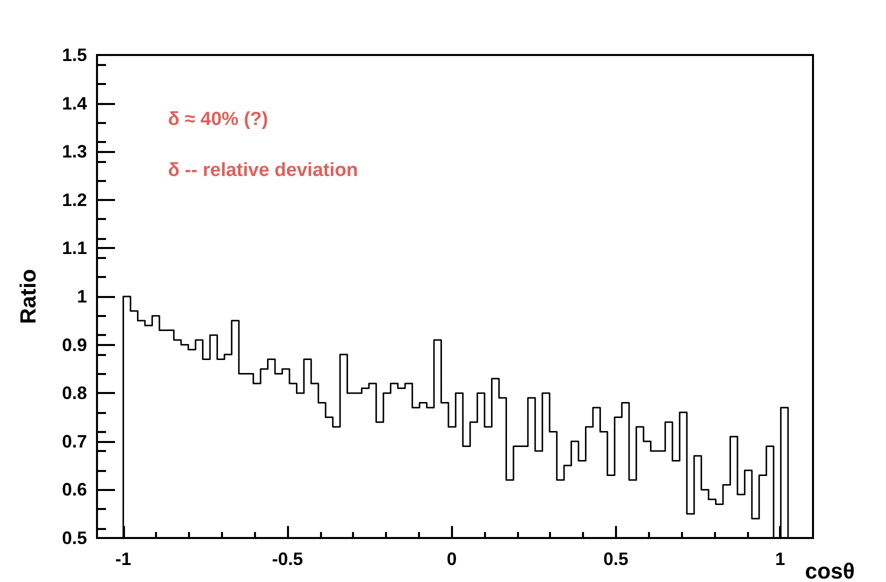 This screenshot has height=582, width=886. Describe the element at coordinates (74, 55) in the screenshot. I see `y-tick-label: 1.5` at that location.